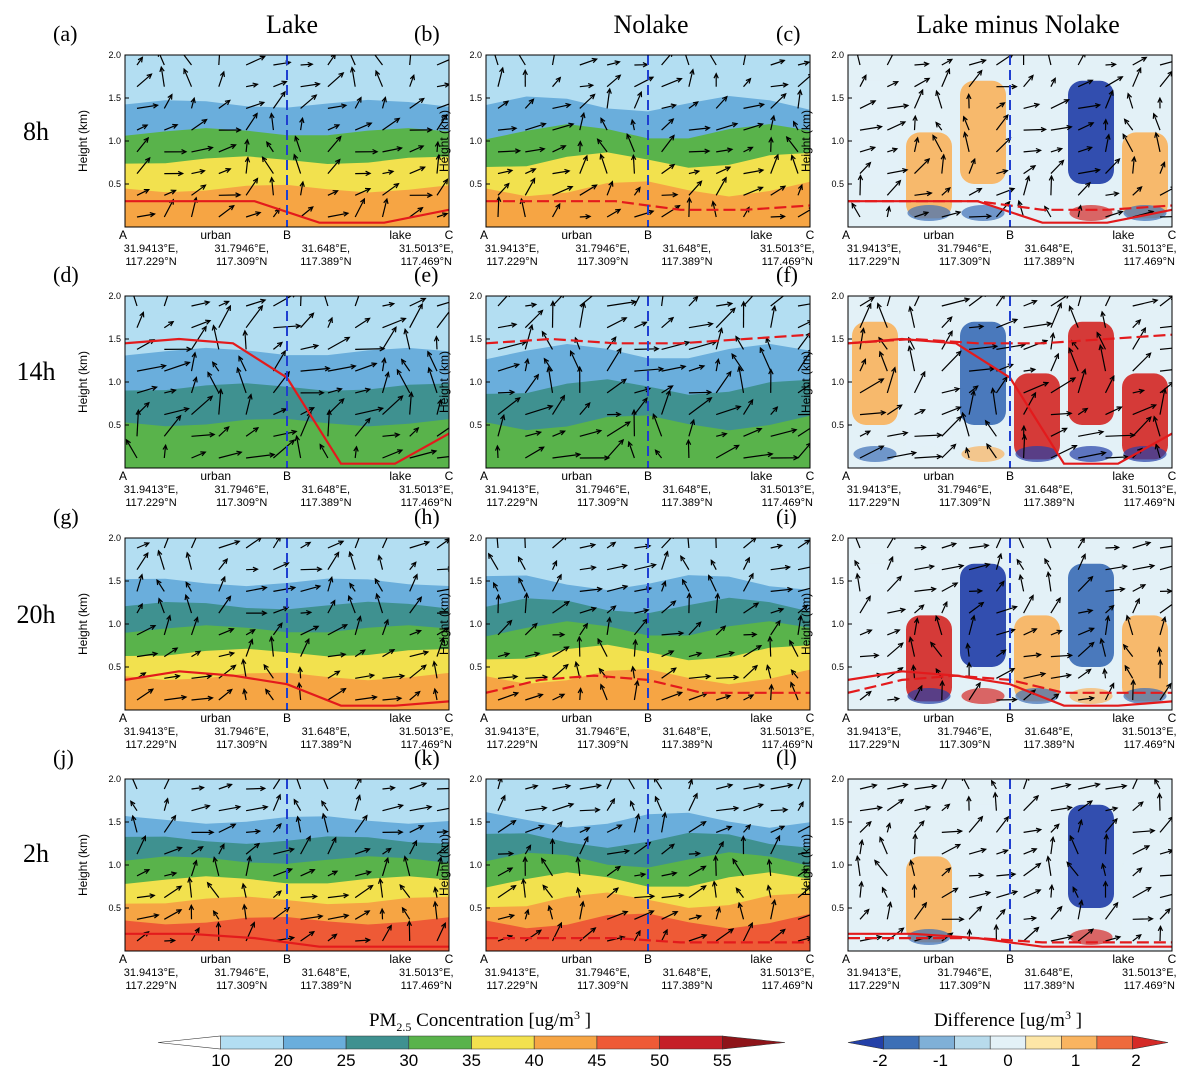 This screenshot has width=1180, height=1077. I want to click on diff-colorbar-bin, so click(1043, 1042).